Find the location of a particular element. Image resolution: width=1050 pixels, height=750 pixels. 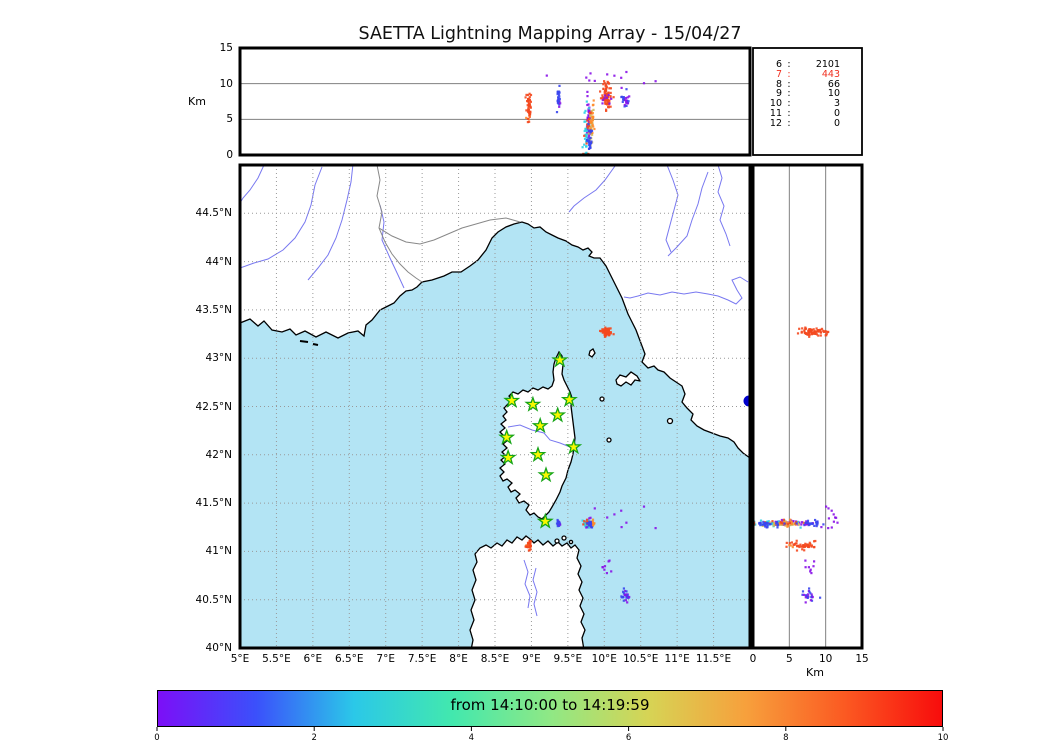

montecristo-island is located at coordinates (609, 440).